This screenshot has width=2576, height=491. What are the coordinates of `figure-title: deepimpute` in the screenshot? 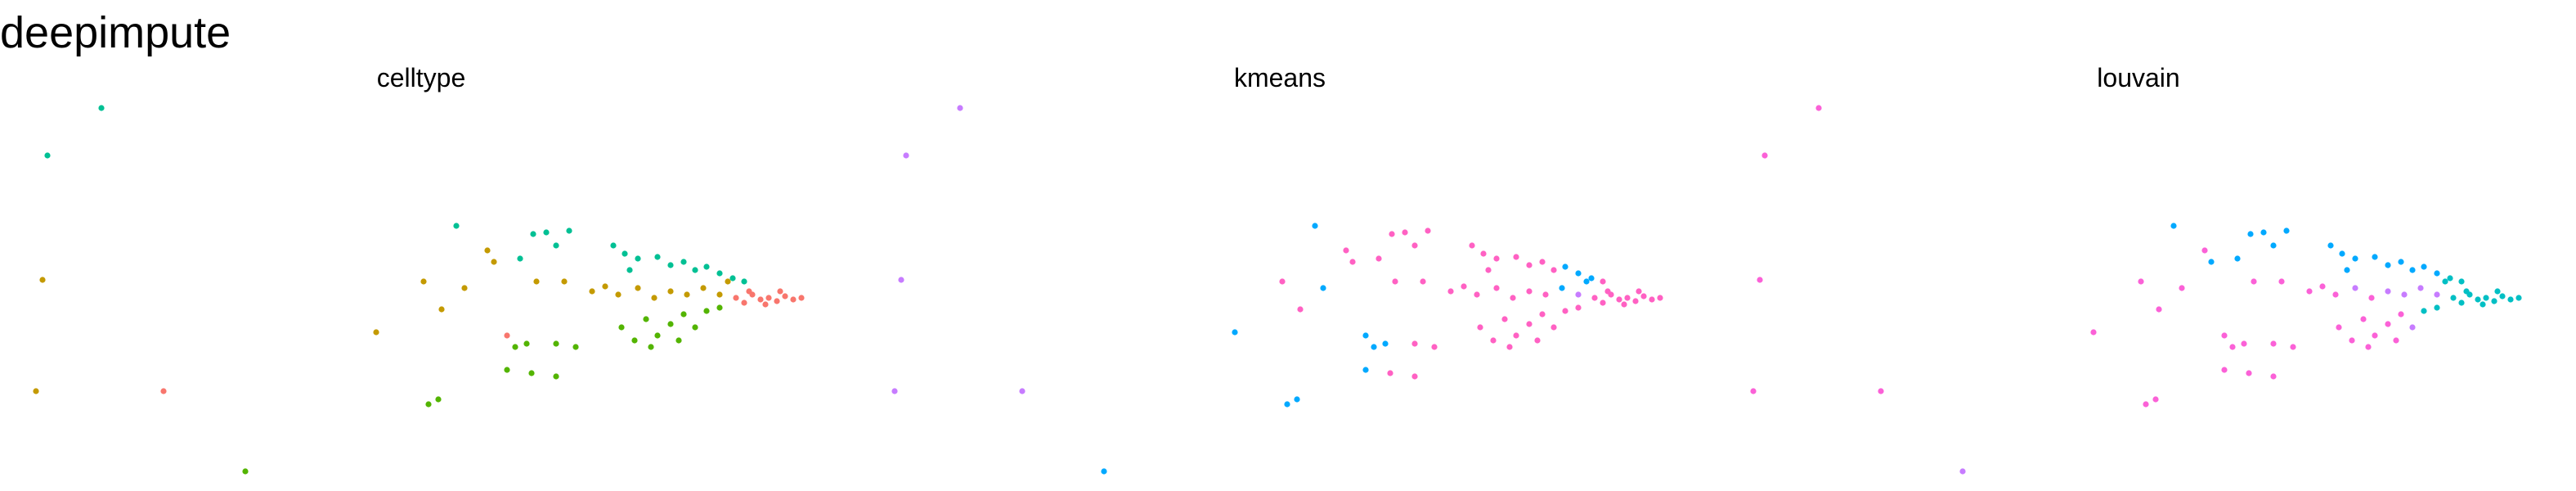 It's located at (115, 33).